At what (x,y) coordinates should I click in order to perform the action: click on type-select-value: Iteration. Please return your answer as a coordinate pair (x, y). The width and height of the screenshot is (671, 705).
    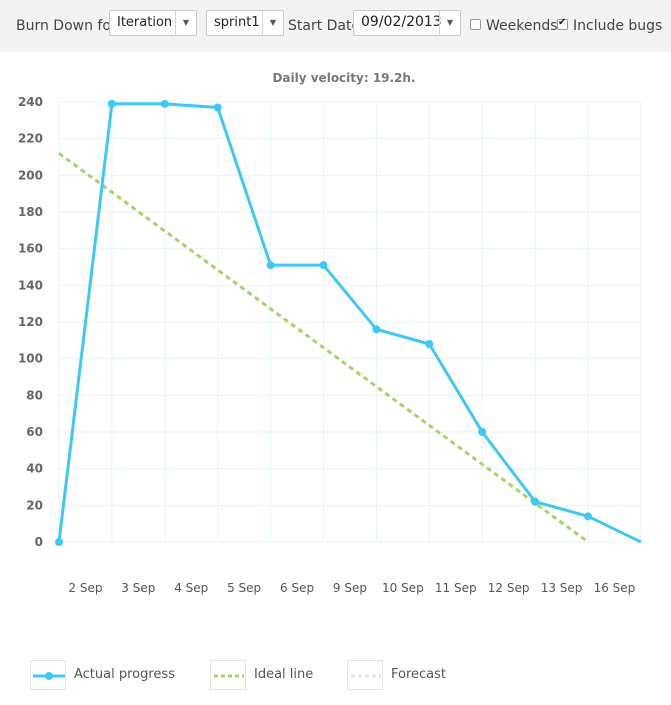
    Looking at the image, I should click on (145, 22).